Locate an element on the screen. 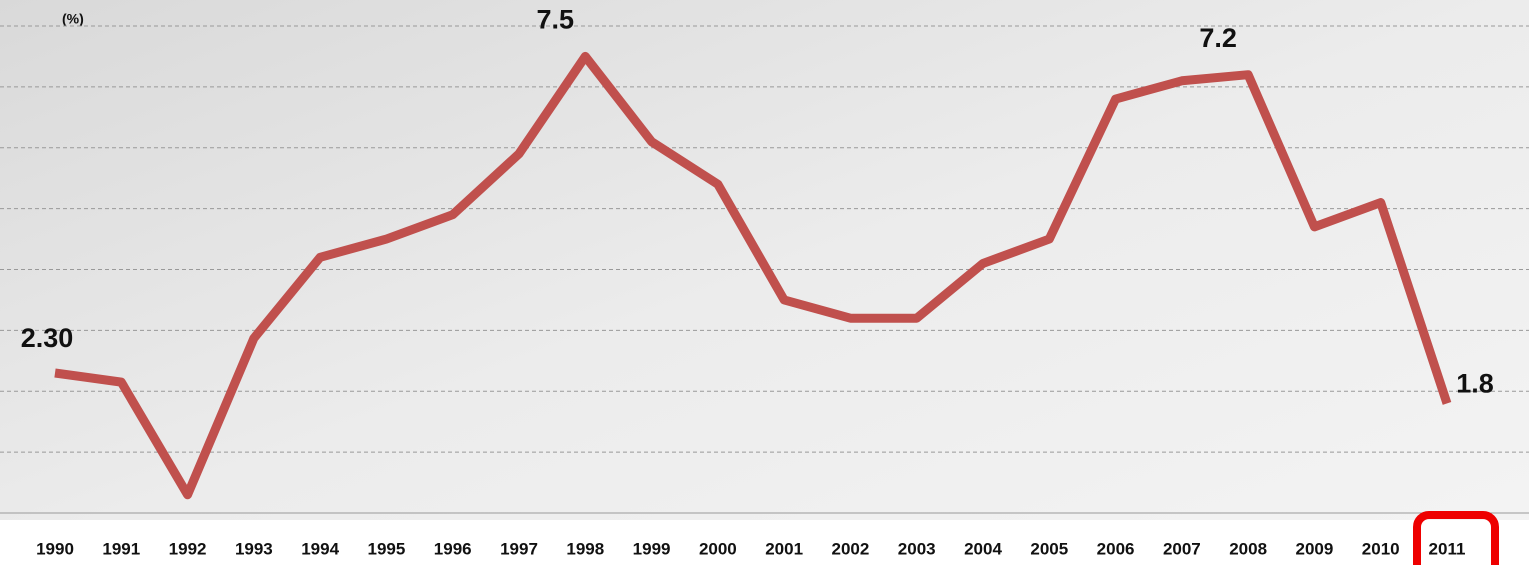 This screenshot has height=565, width=1529. x-tick-label: 2007 is located at coordinates (1182, 548).